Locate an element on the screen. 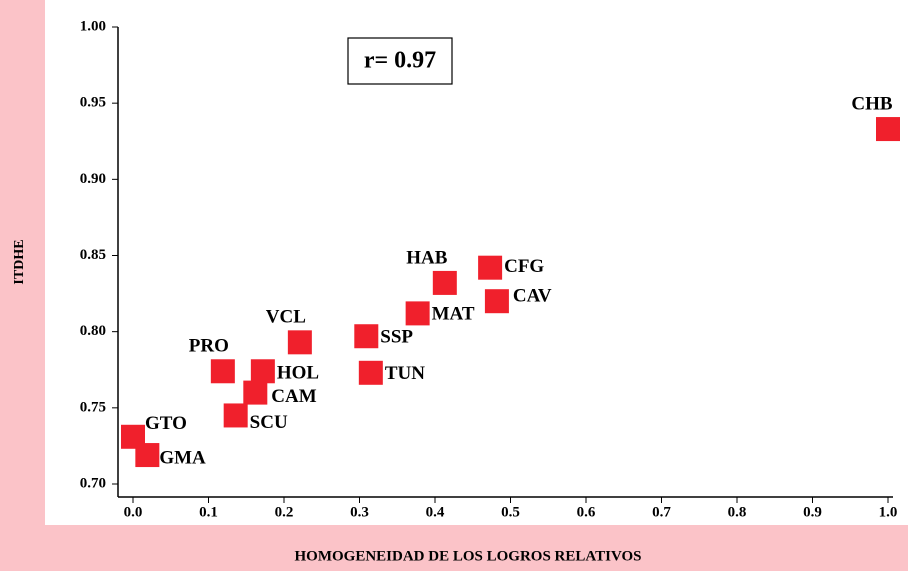  point-label: MAT is located at coordinates (453, 314).